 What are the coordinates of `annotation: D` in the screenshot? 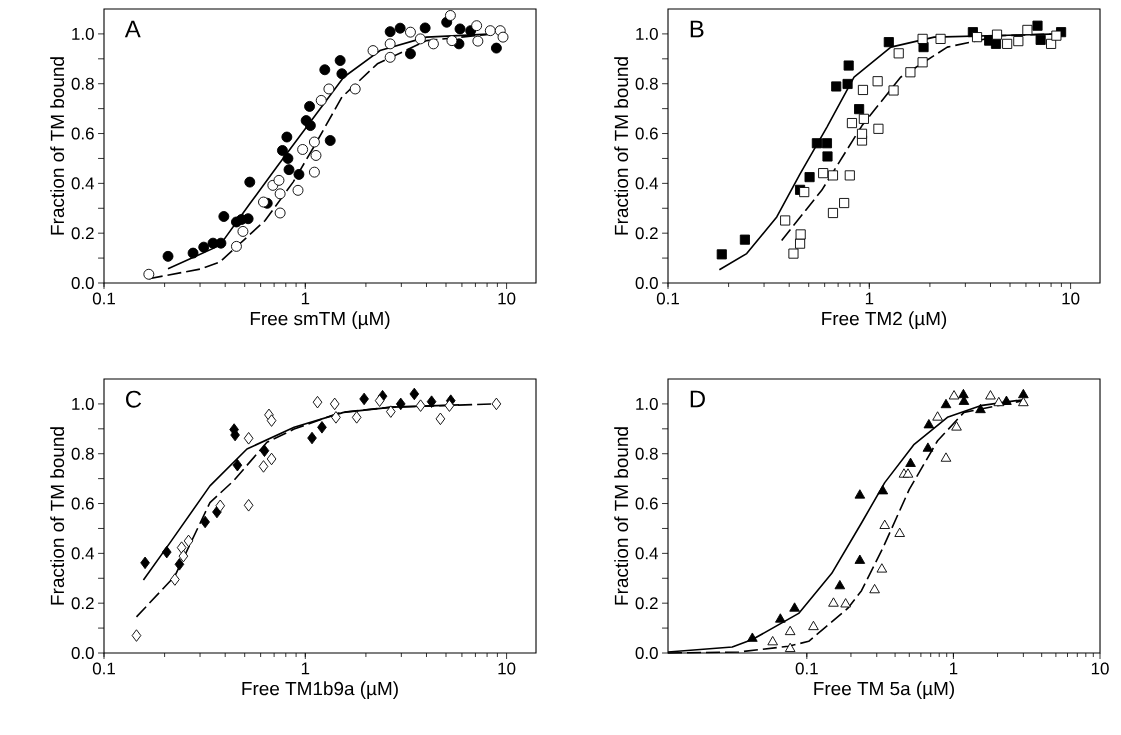 It's located at (697, 399).